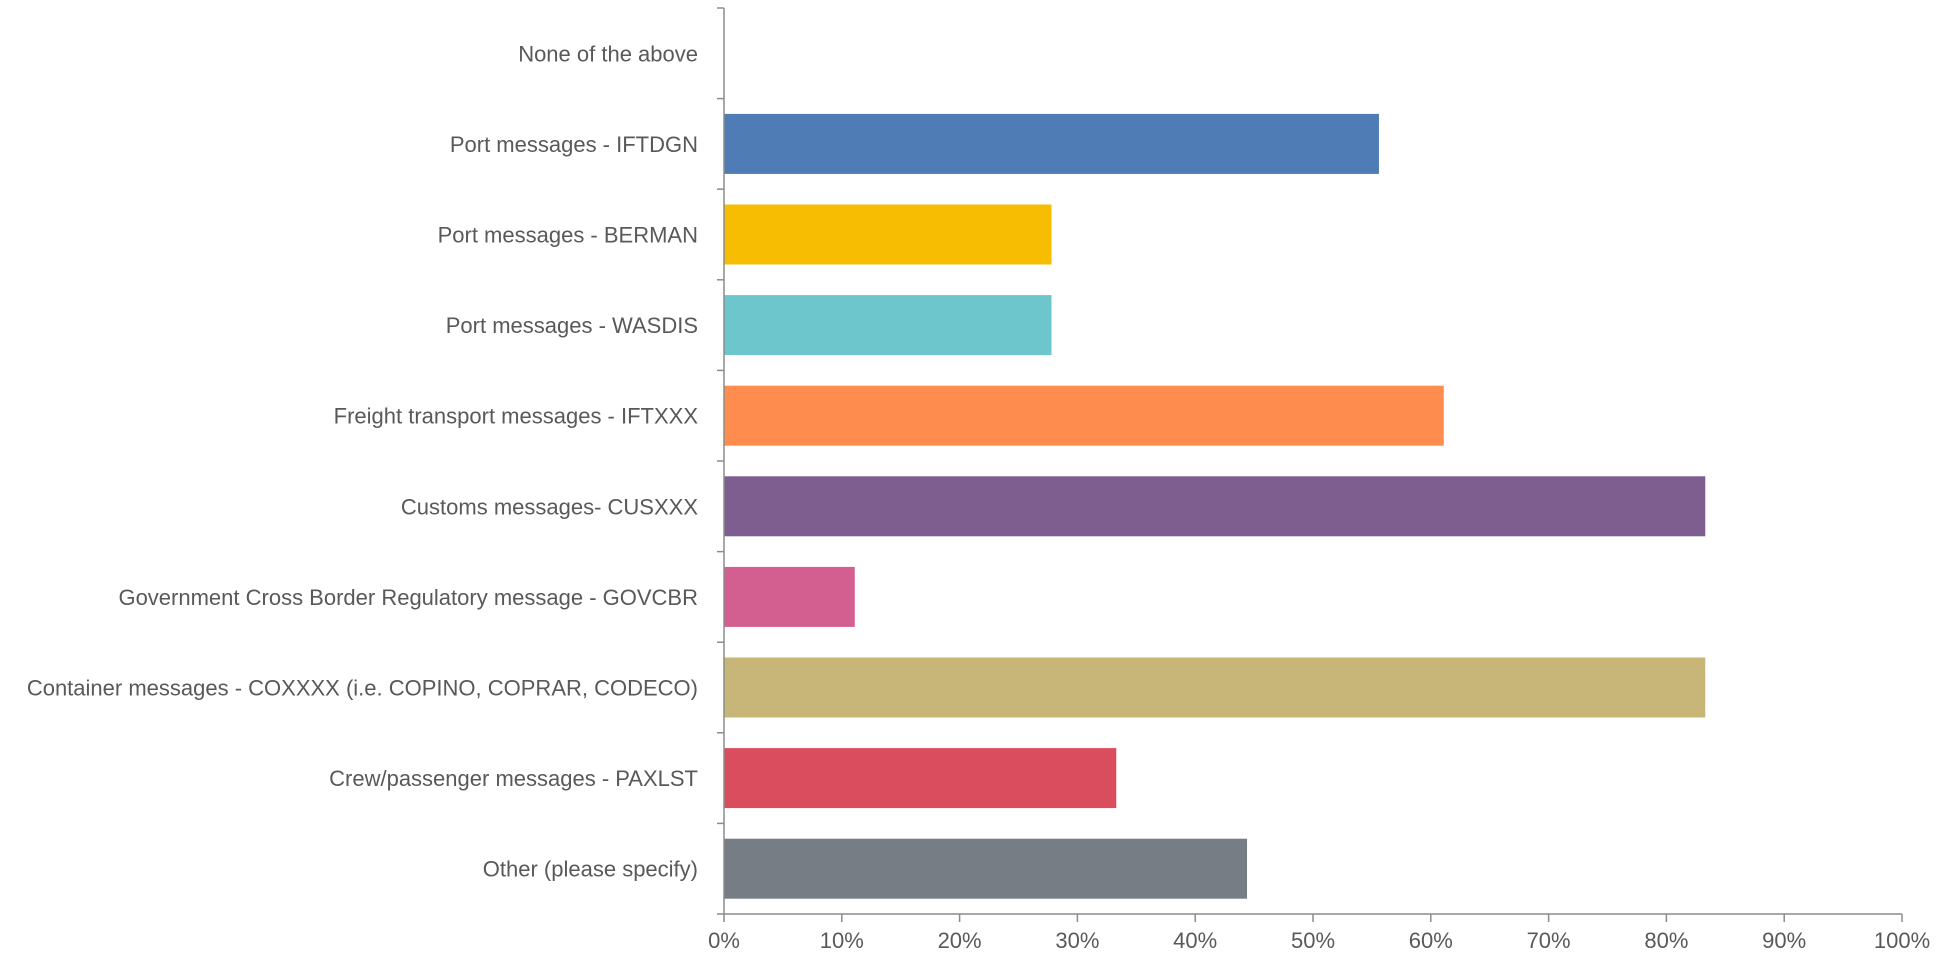 This screenshot has height=965, width=1944. Describe the element at coordinates (724, 940) in the screenshot. I see `x-tick-label: 0%` at that location.